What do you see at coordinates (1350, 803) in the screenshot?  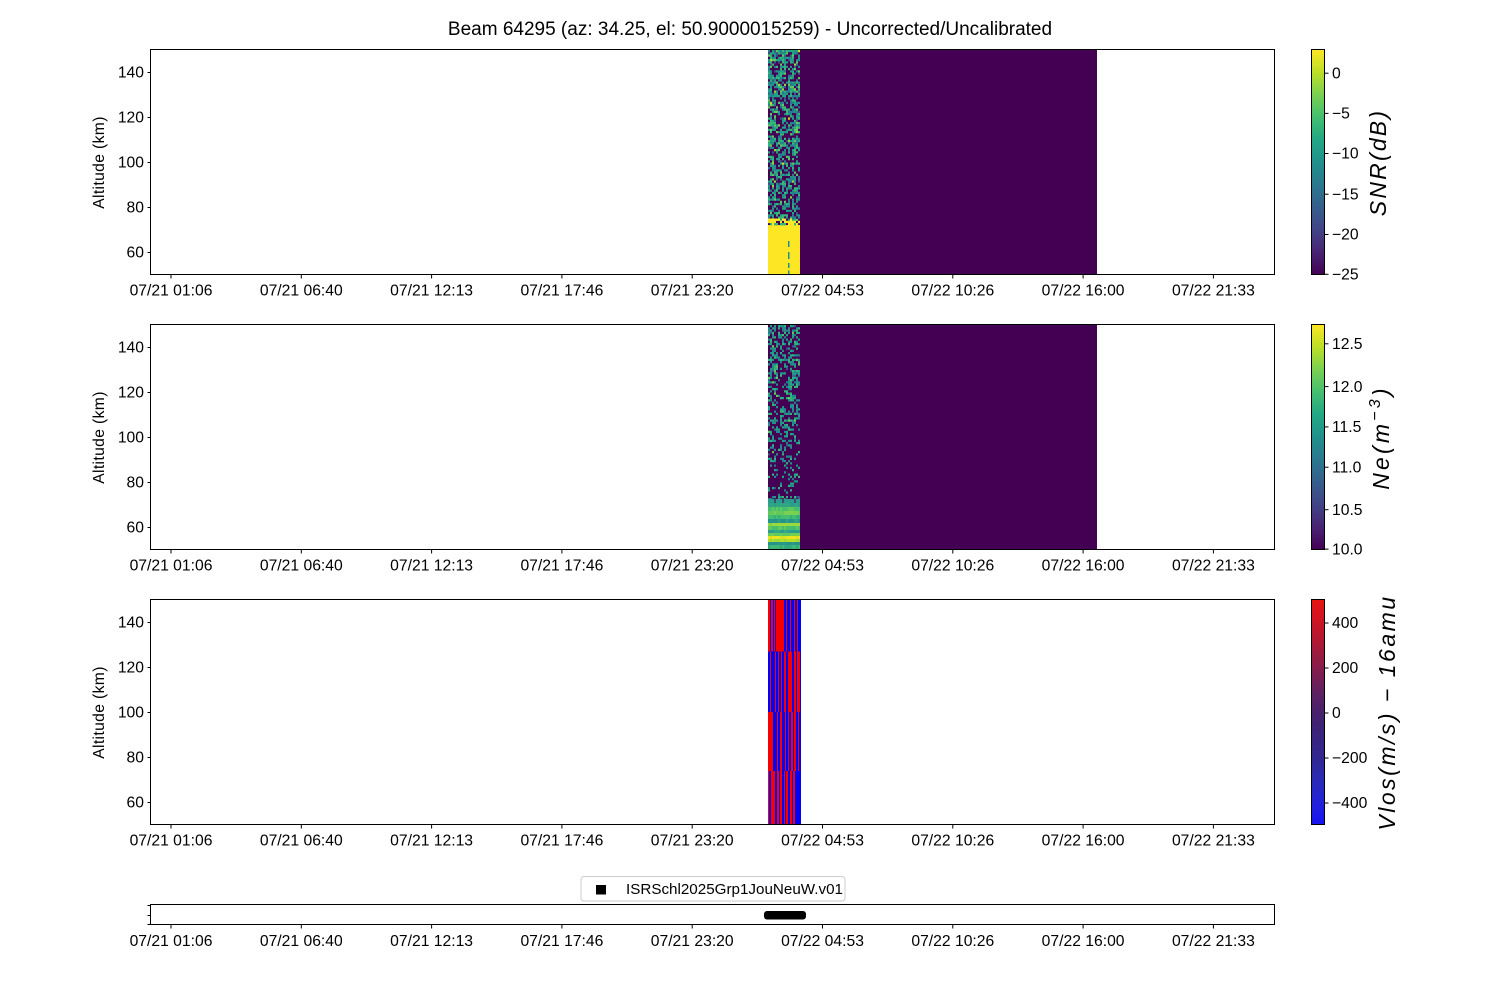 I see `svg-text: −400` at bounding box center [1350, 803].